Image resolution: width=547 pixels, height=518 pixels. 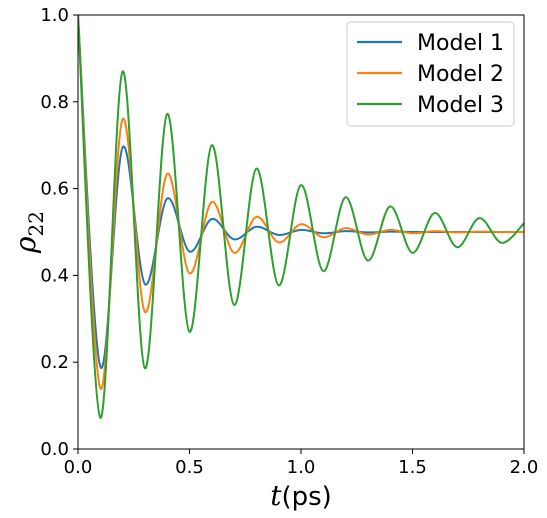 What do you see at coordinates (54, 449) in the screenshot?
I see `y-tick-label: 0.0` at bounding box center [54, 449].